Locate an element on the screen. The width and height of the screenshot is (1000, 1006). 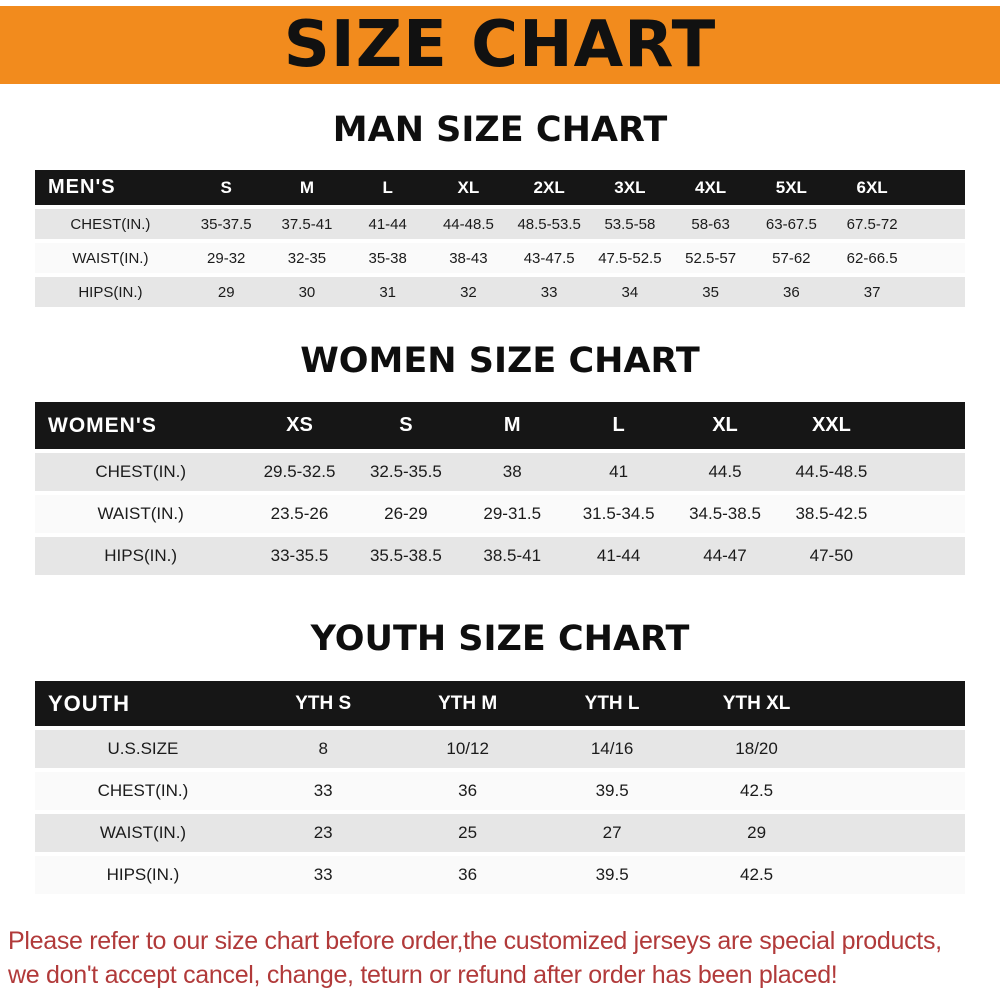
size-value: 53.5-58 is located at coordinates (630, 224).